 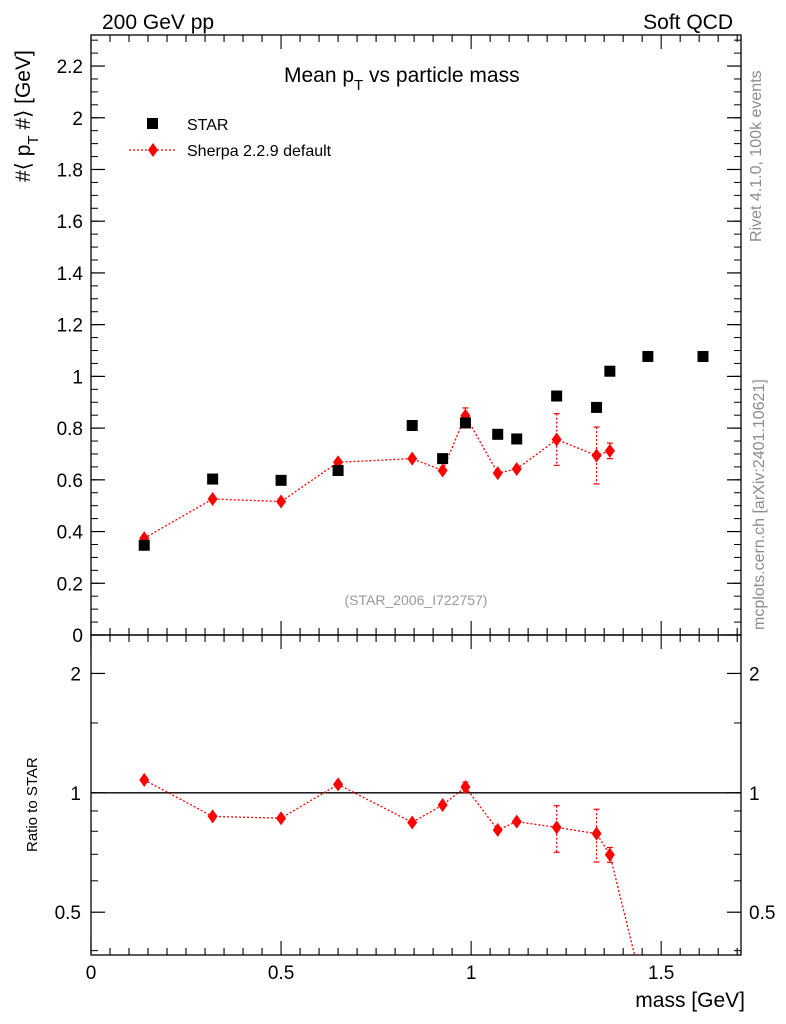 I want to click on x-axis-label: mass [GeV], so click(x=690, y=1000).